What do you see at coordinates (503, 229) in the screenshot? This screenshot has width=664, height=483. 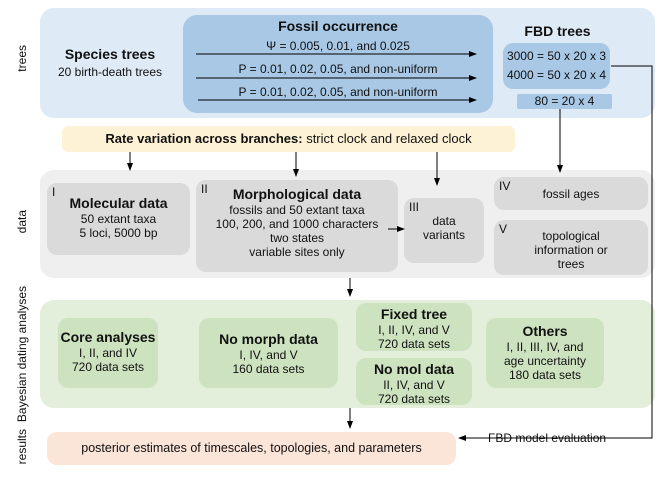 I see `roman-numeral: V` at bounding box center [503, 229].